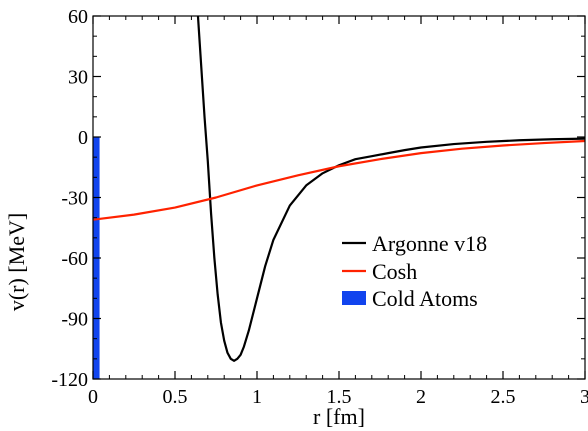 The height and width of the screenshot is (431, 588). I want to click on y-tick-label: 0, so click(83, 138).